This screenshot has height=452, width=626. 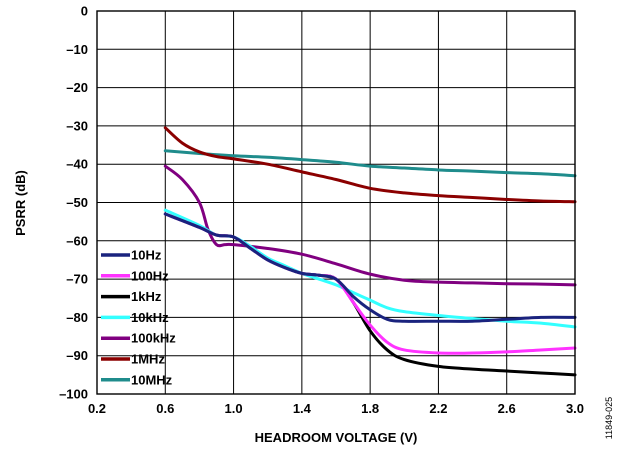 I want to click on x-tick-label: 3.0, so click(x=575, y=408).